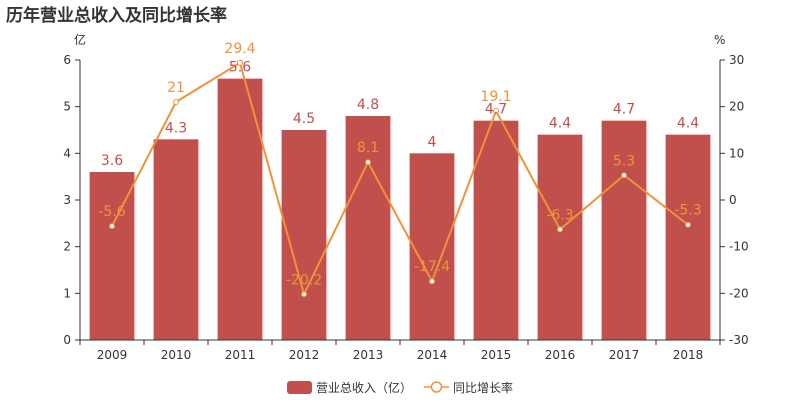 Image resolution: width=800 pixels, height=400 pixels. What do you see at coordinates (624, 161) in the screenshot?
I see `growth-value-label-2017: 5.3` at bounding box center [624, 161].